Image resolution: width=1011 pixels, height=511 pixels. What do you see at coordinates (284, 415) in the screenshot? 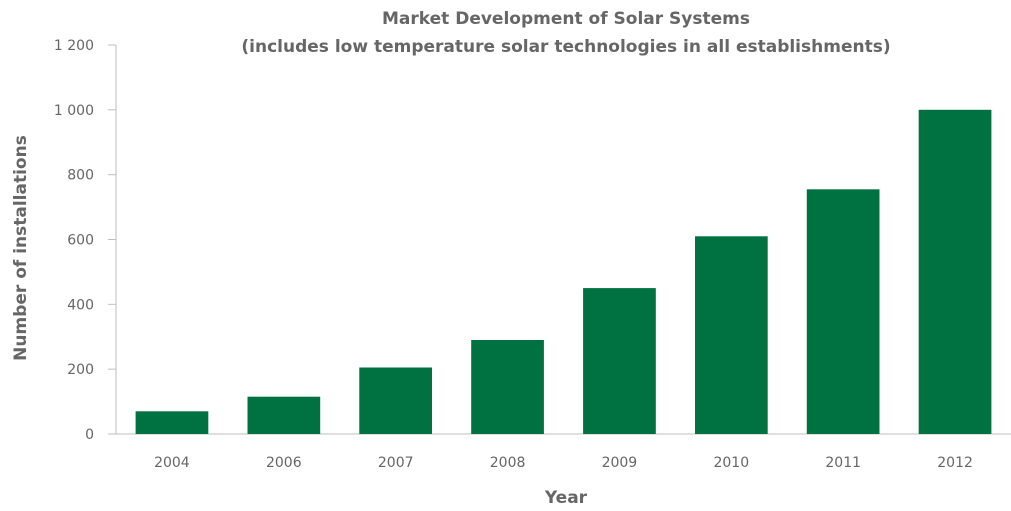
I see `bar-2006` at bounding box center [284, 415].